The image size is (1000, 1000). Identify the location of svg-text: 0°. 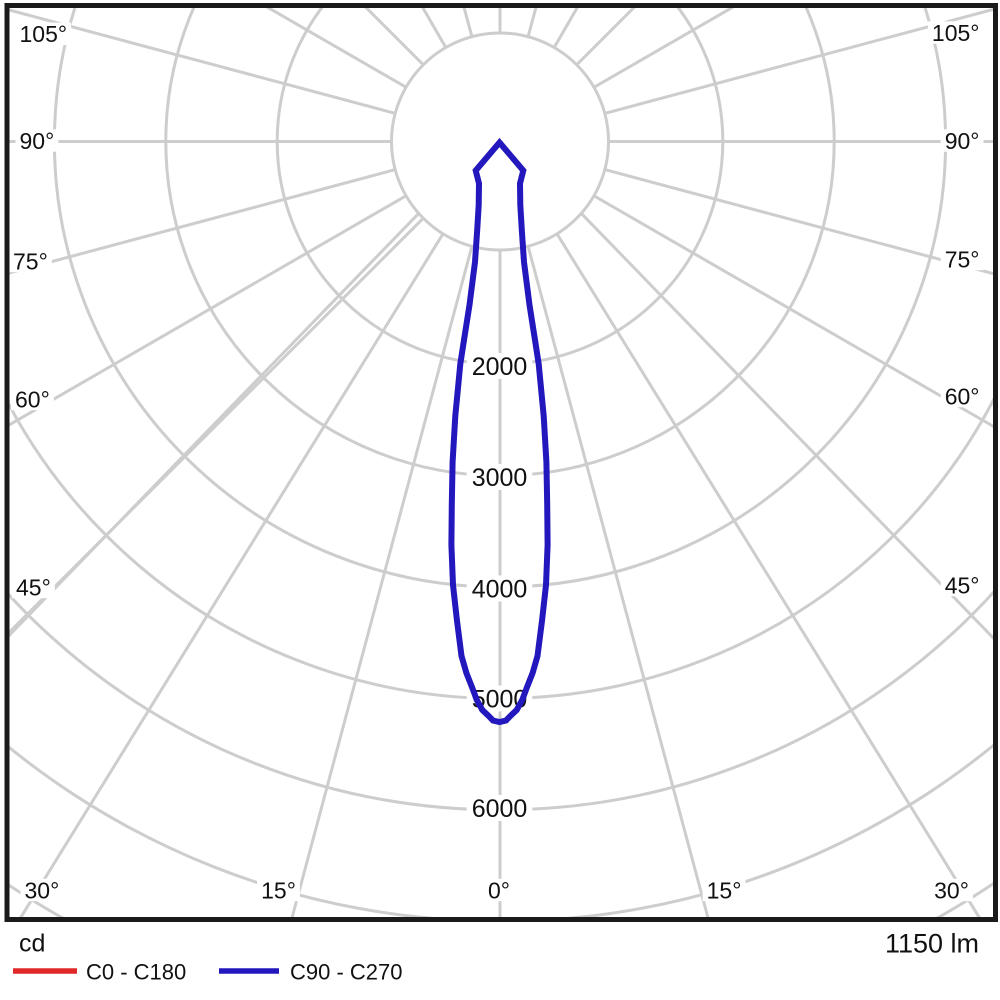
(499, 890).